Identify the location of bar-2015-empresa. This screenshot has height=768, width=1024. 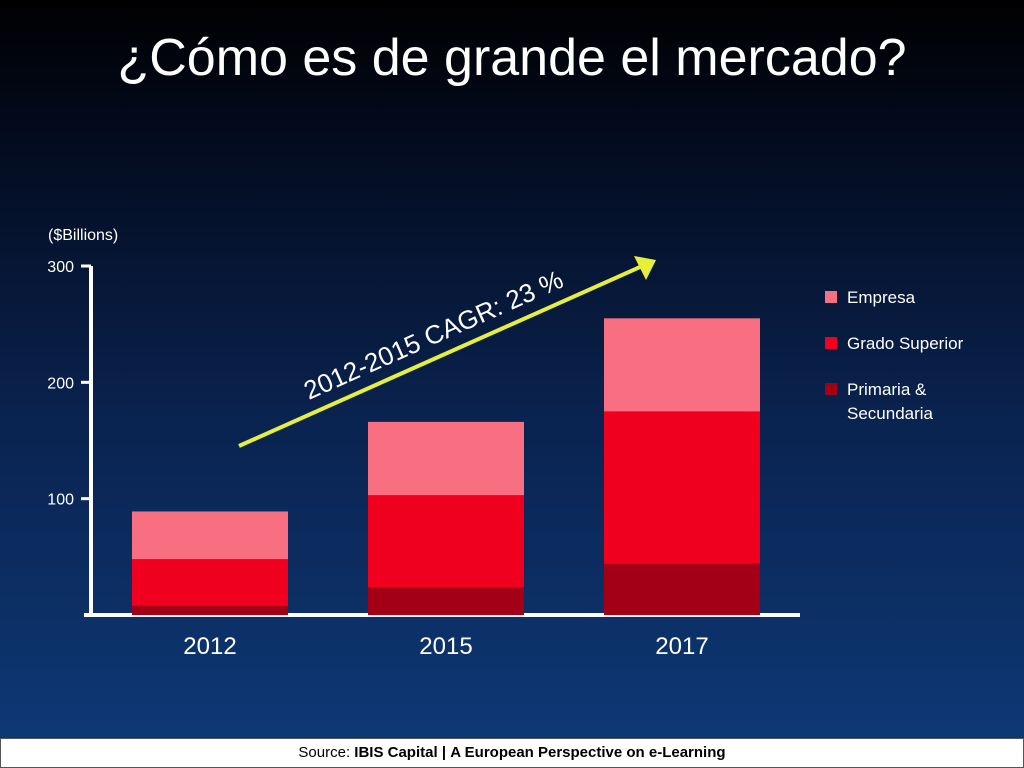
(446, 458).